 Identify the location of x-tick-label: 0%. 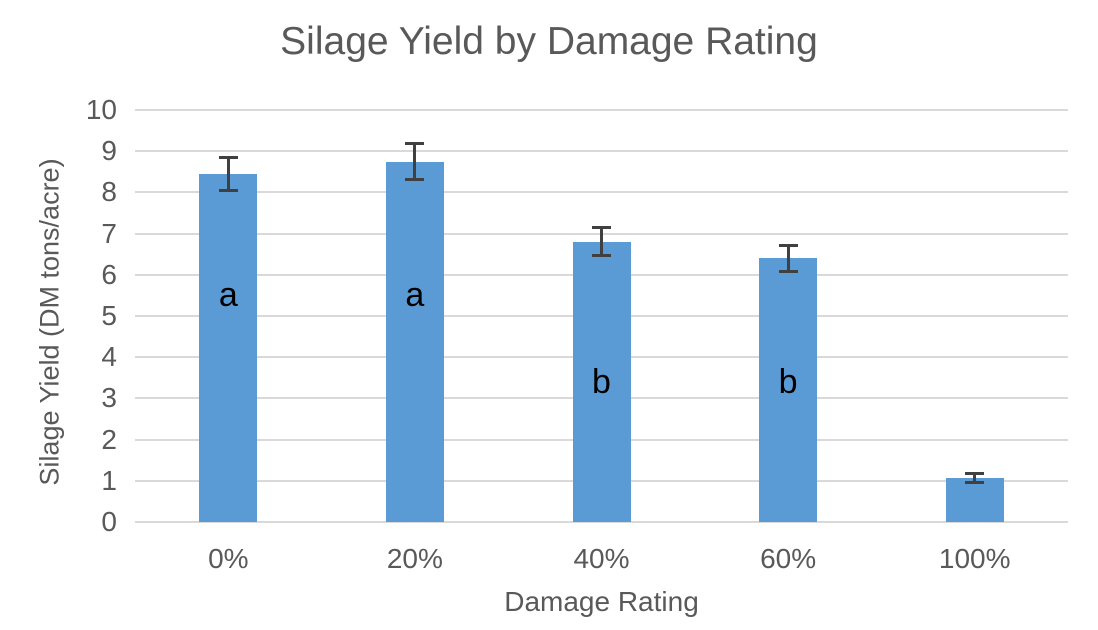
(228, 558).